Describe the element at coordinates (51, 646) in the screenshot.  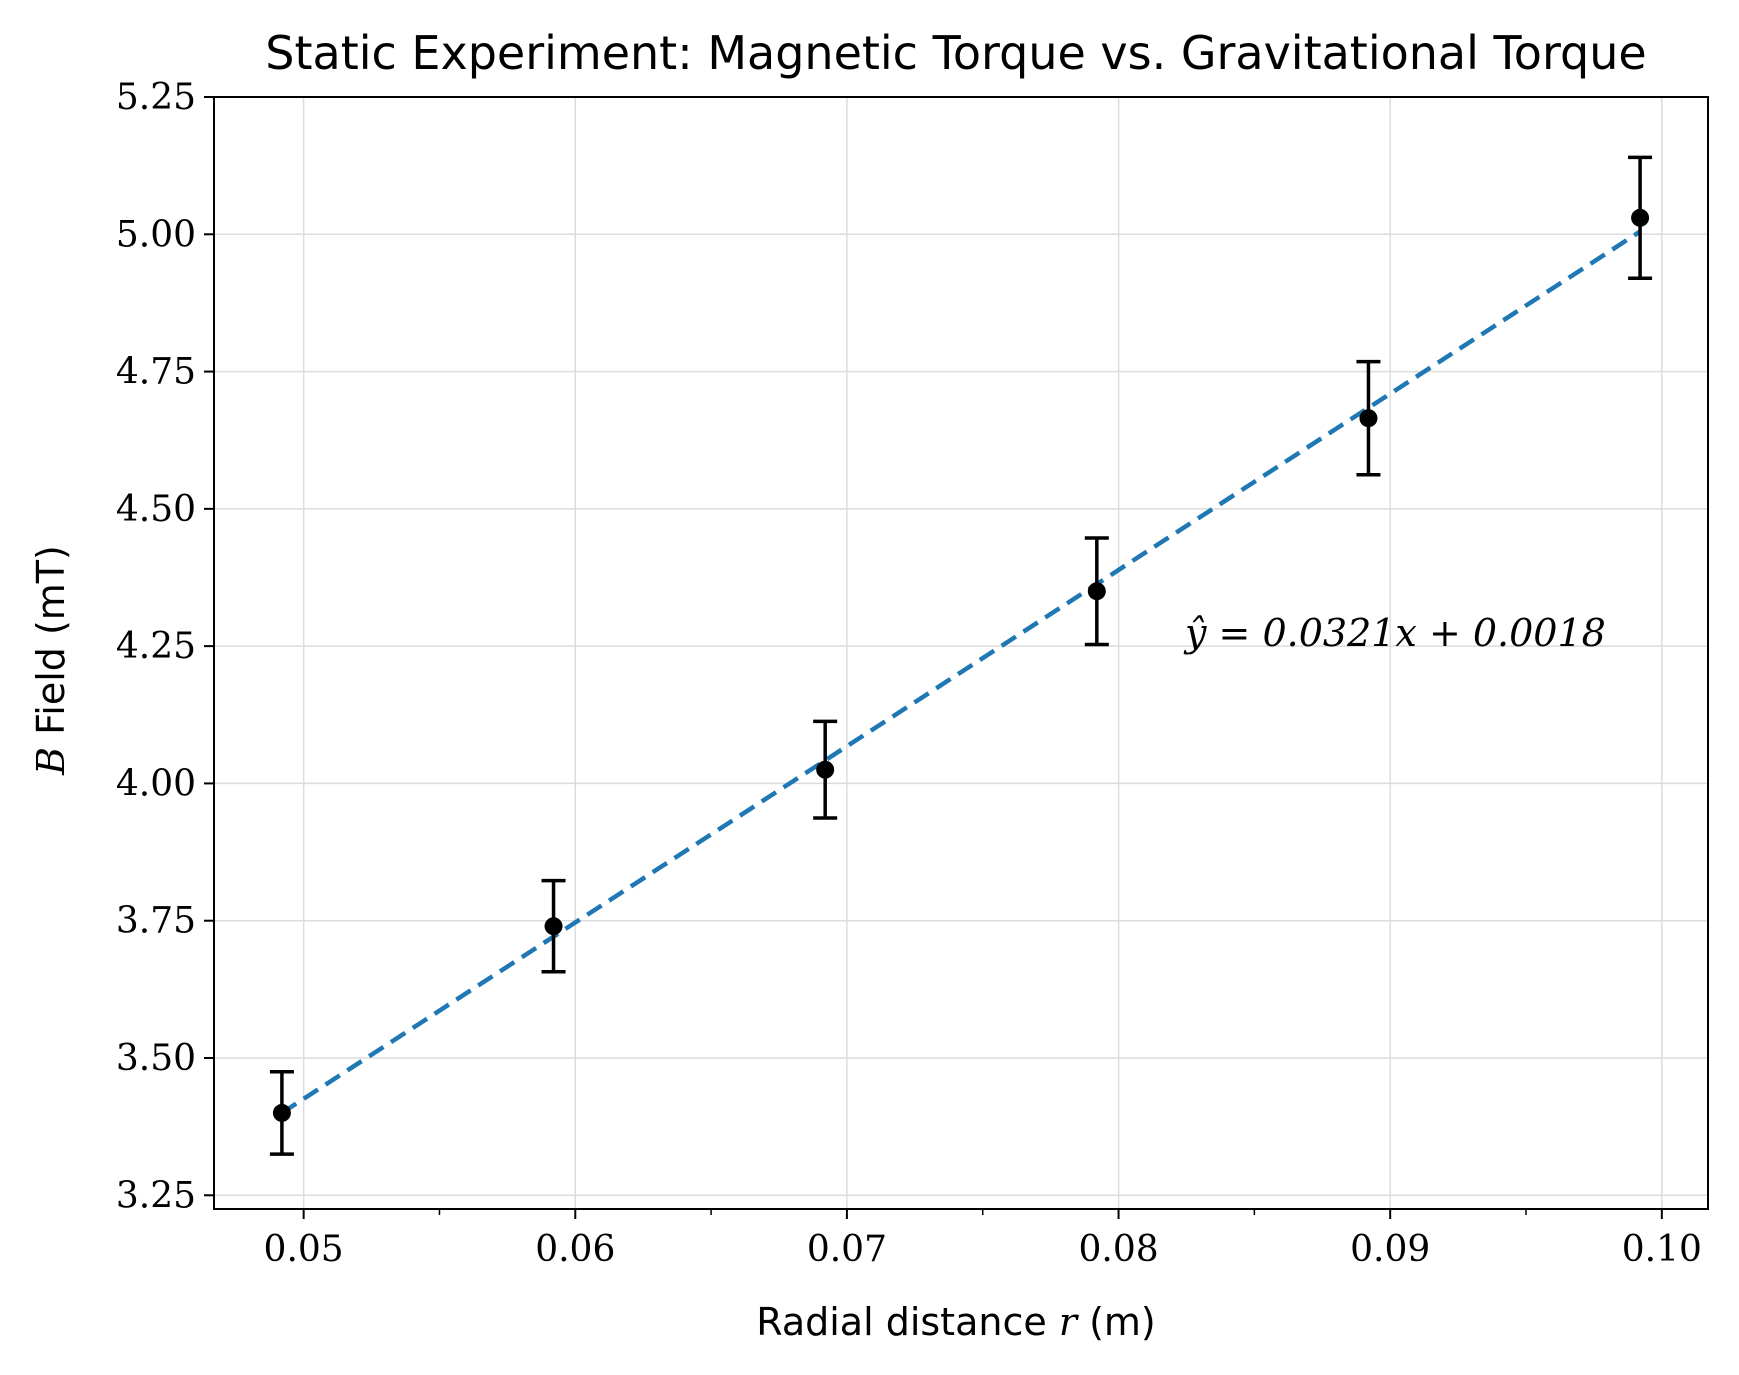
I see `y-axis-label-suffix: Field (mT)` at that location.